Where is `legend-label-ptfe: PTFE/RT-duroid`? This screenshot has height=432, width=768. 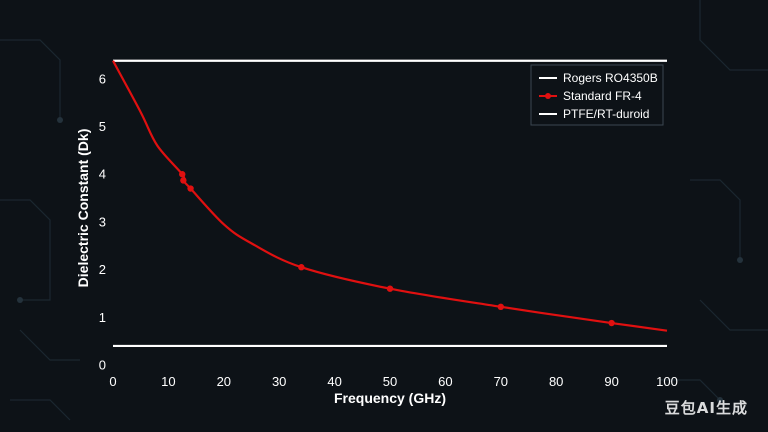 legend-label-ptfe: PTFE/RT-duroid is located at coordinates (606, 114).